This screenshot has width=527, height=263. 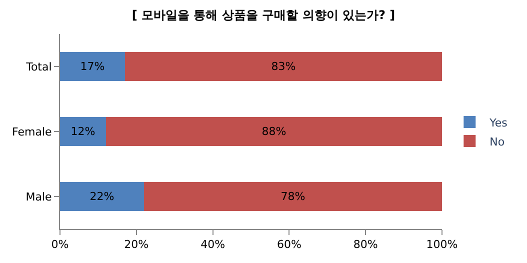 I want to click on data-label: 83%, so click(x=283, y=67).